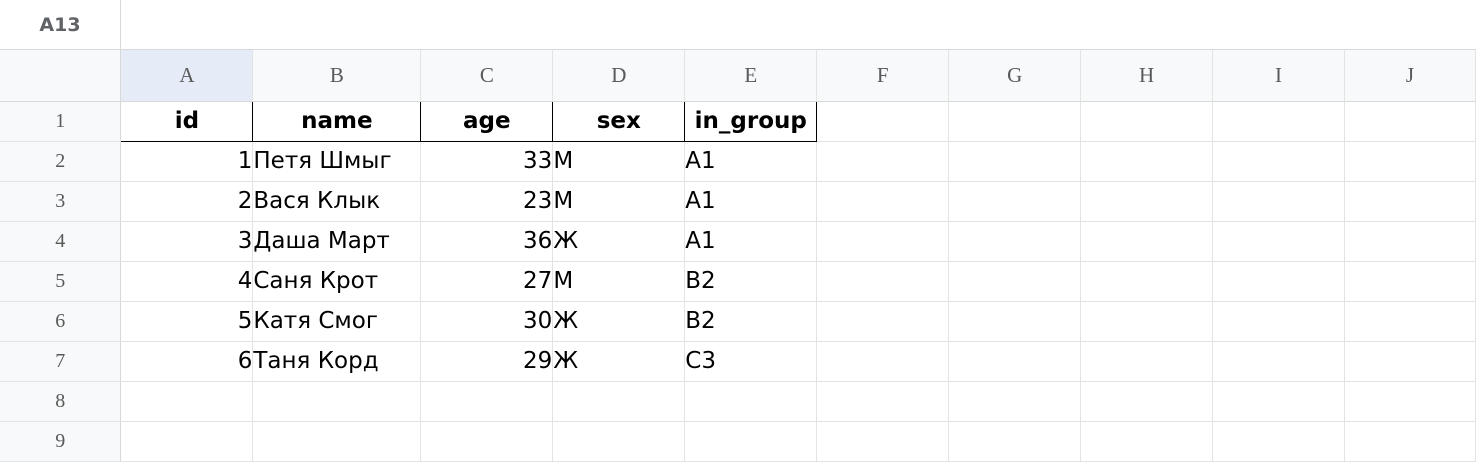  What do you see at coordinates (883, 76) in the screenshot?
I see `column-header-f: F` at bounding box center [883, 76].